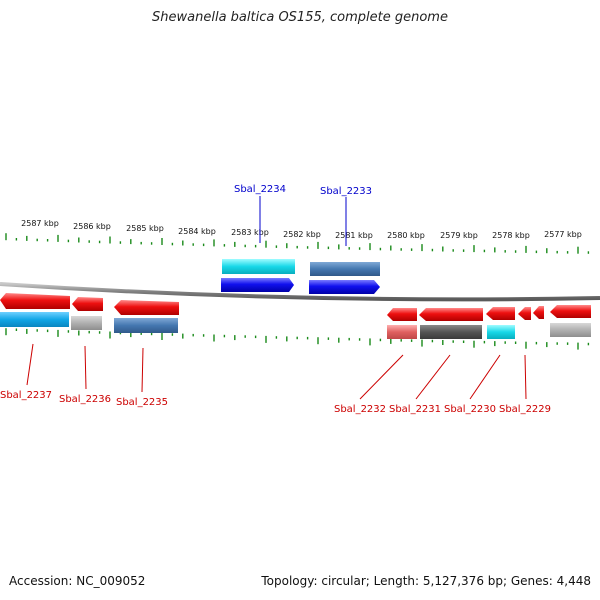 The image size is (600, 600). What do you see at coordinates (145, 228) in the screenshot?
I see `ruler-label: 2585 kbp` at bounding box center [145, 228].